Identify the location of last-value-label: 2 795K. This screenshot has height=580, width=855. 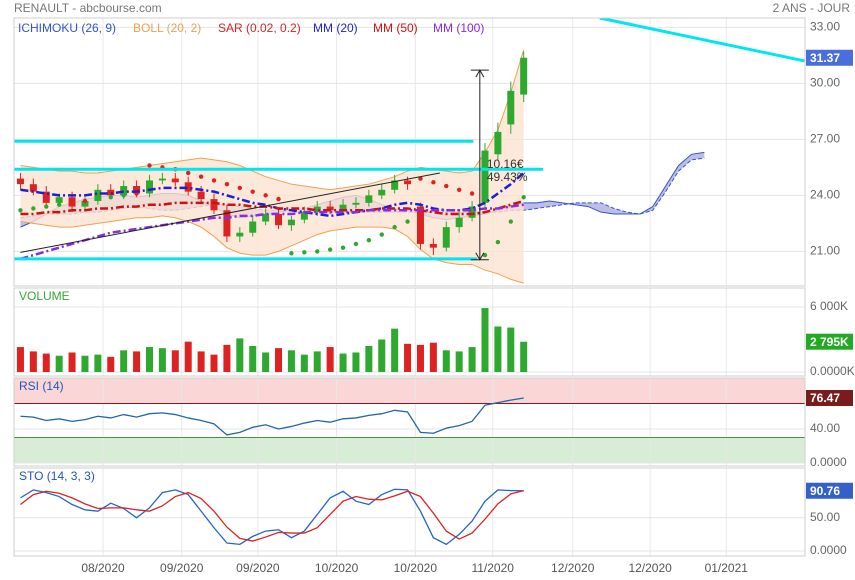
(829, 342).